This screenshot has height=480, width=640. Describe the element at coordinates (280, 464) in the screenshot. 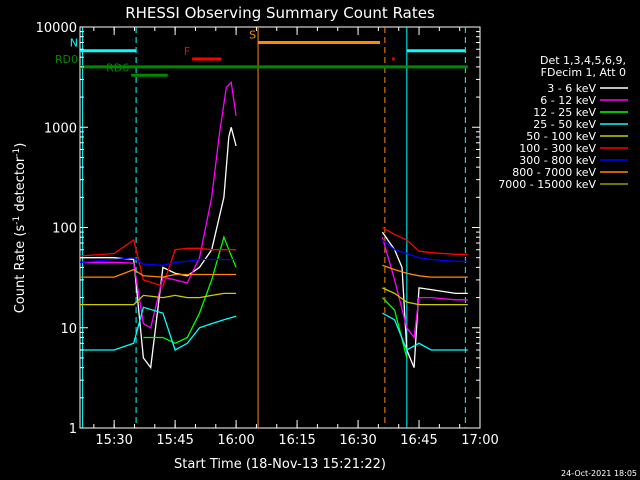

I see `x-axis-label: Start Time (18-Nov-13 15:21:22)` at that location.